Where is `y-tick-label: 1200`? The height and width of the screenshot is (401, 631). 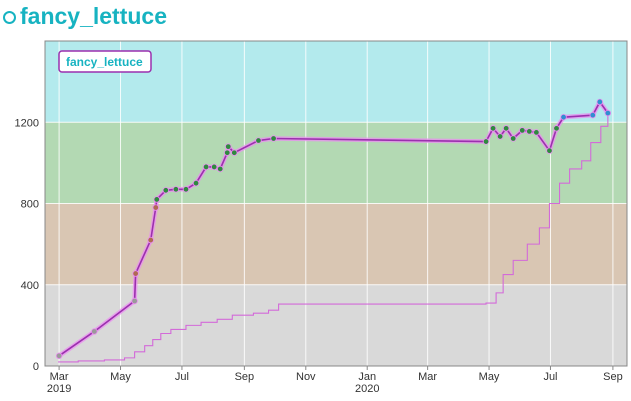
y-tick-label: 1200 is located at coordinates (27, 123).